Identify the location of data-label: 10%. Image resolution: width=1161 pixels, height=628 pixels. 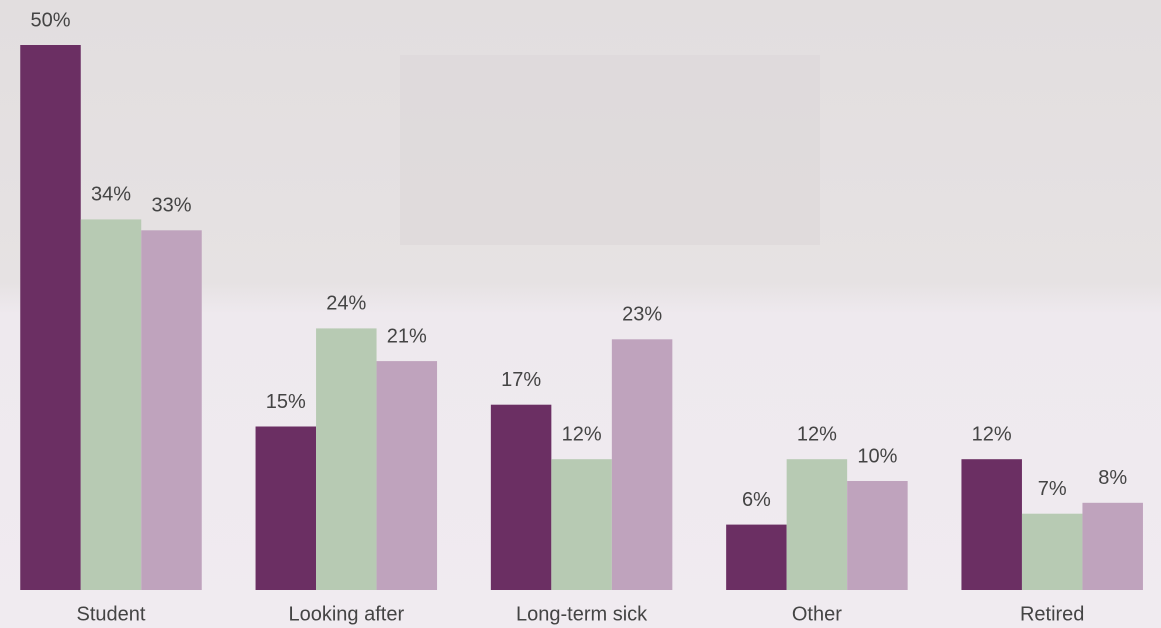
(877, 456).